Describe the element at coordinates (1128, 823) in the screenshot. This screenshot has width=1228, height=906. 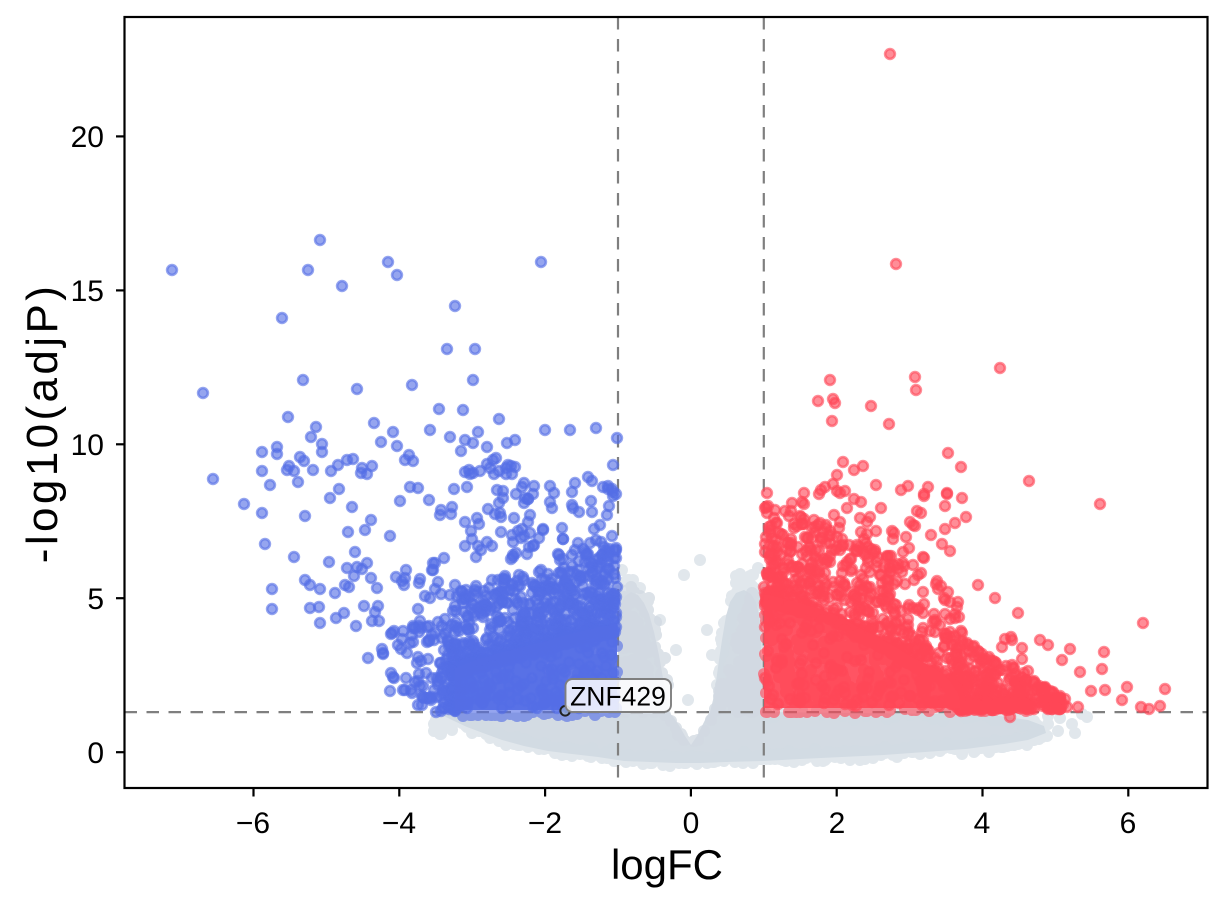
I see `svg-text: 6` at that location.